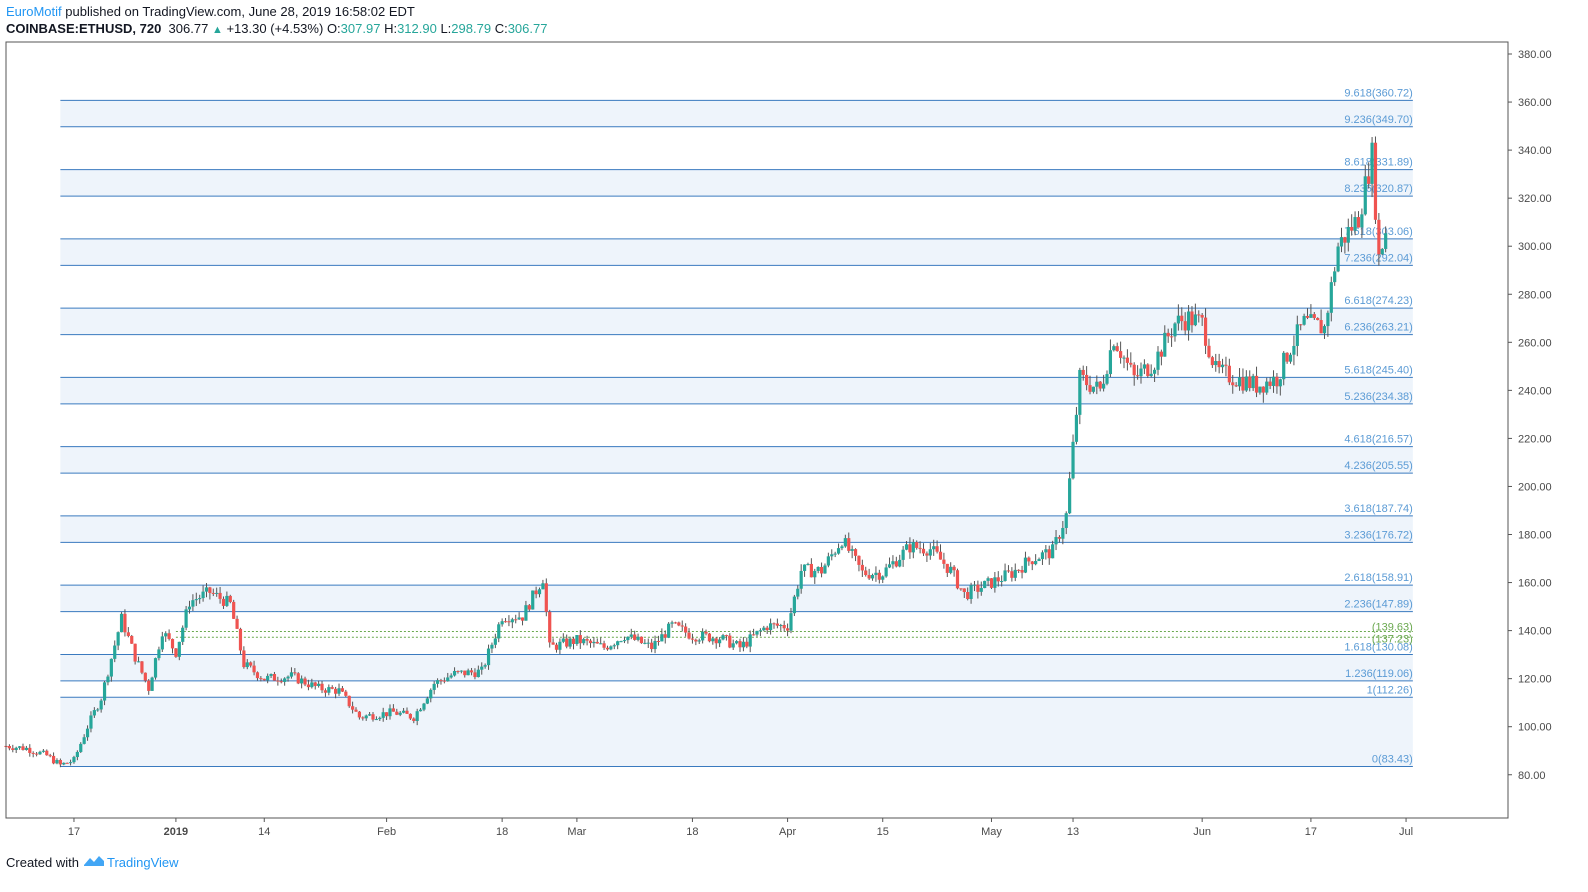  I want to click on fib-level-label: 9.236(349.70), so click(1378, 120).